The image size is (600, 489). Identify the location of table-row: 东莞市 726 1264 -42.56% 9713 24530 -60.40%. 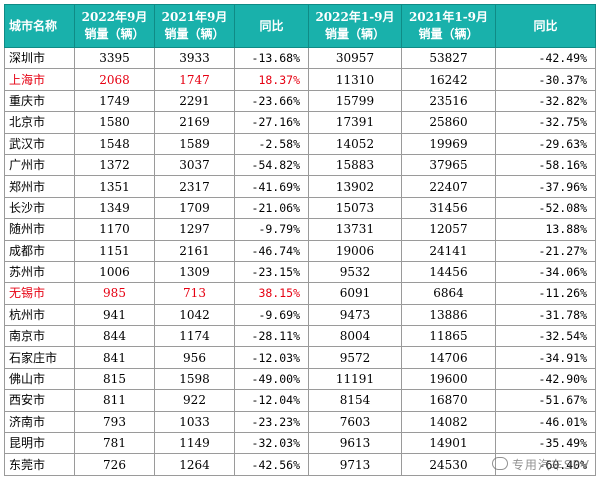
(300, 464).